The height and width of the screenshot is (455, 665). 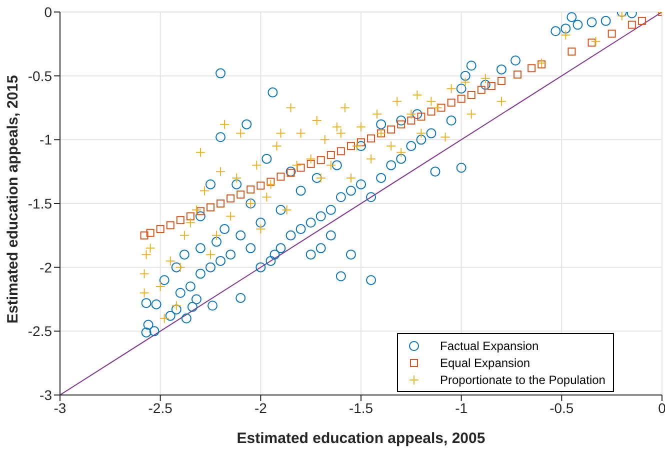 I want to click on legend-label: Equal Expansion, so click(x=485, y=363).